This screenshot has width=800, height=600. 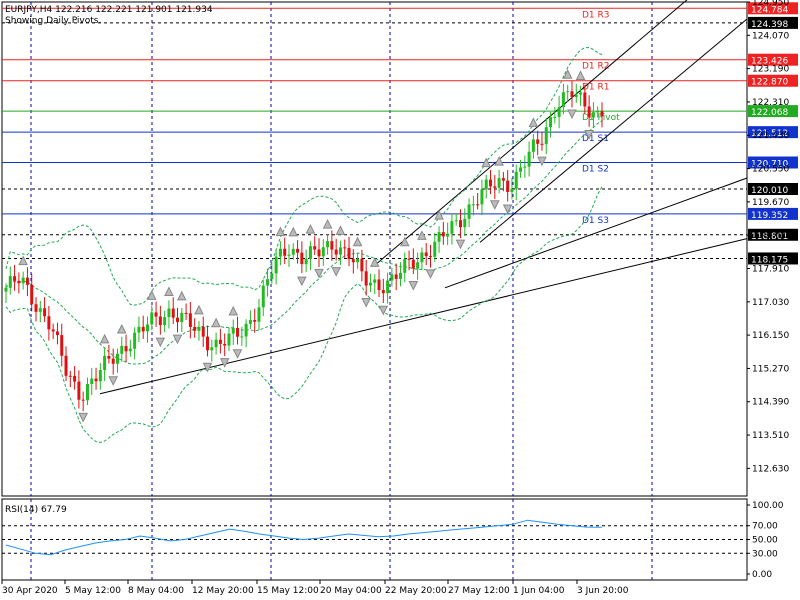 What do you see at coordinates (768, 506) in the screenshot?
I see `rsi-tick-label: 100.00` at bounding box center [768, 506].